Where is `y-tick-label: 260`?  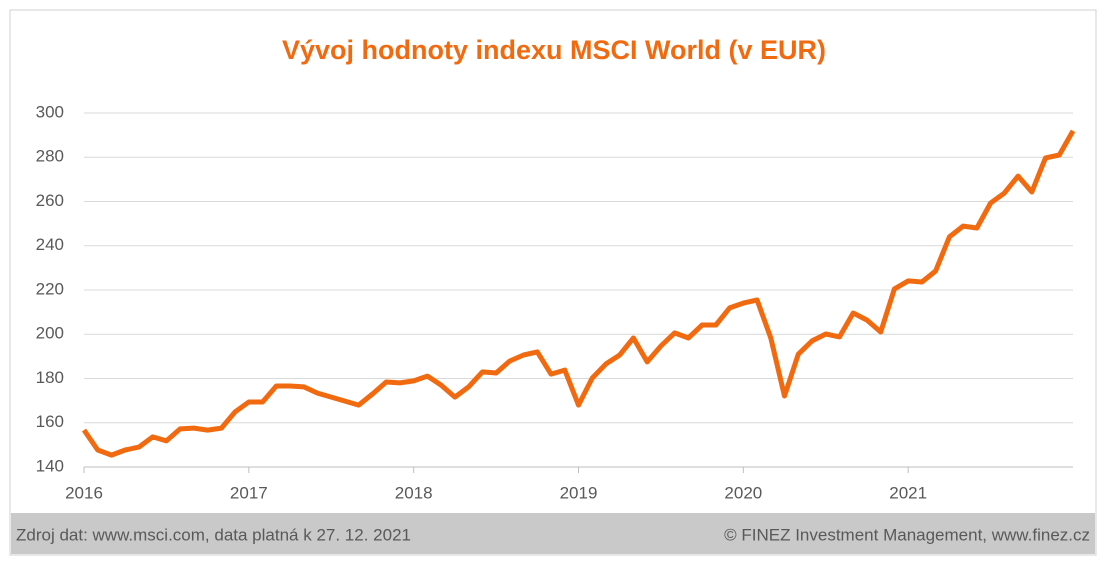 y-tick-label: 260 is located at coordinates (50, 200).